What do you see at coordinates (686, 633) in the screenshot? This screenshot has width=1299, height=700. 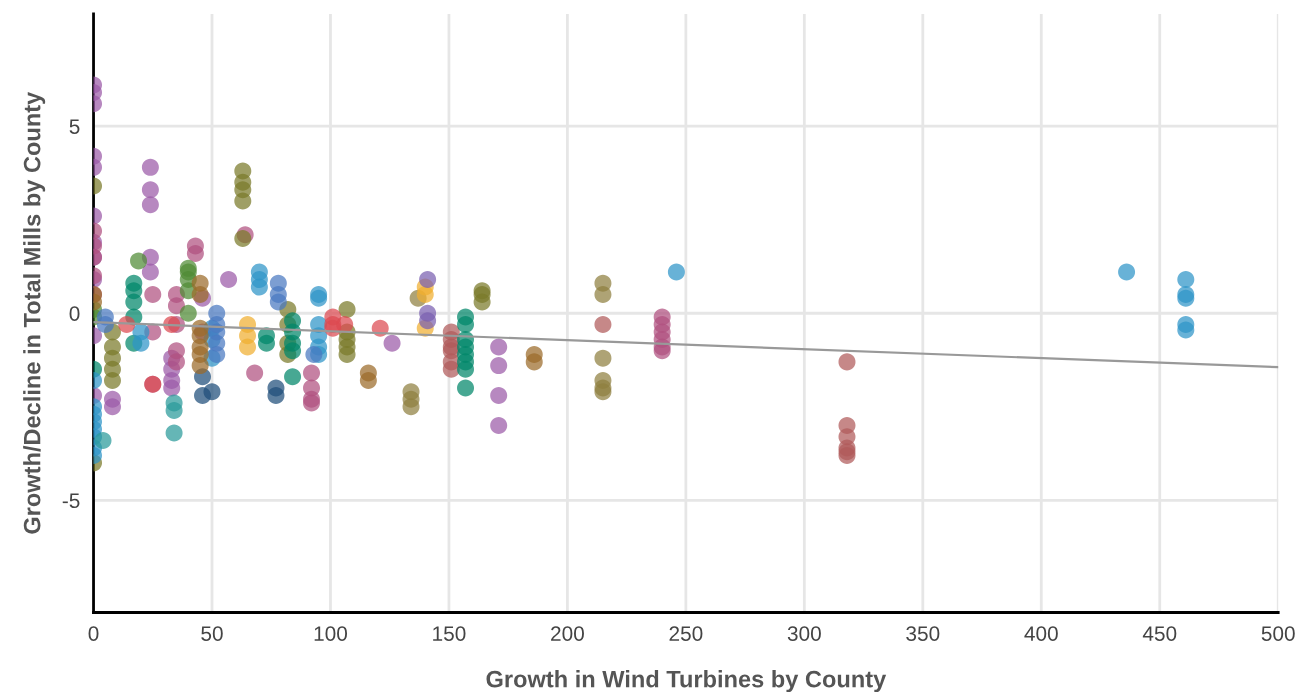 I see `x-tick-label: 250` at bounding box center [686, 633].